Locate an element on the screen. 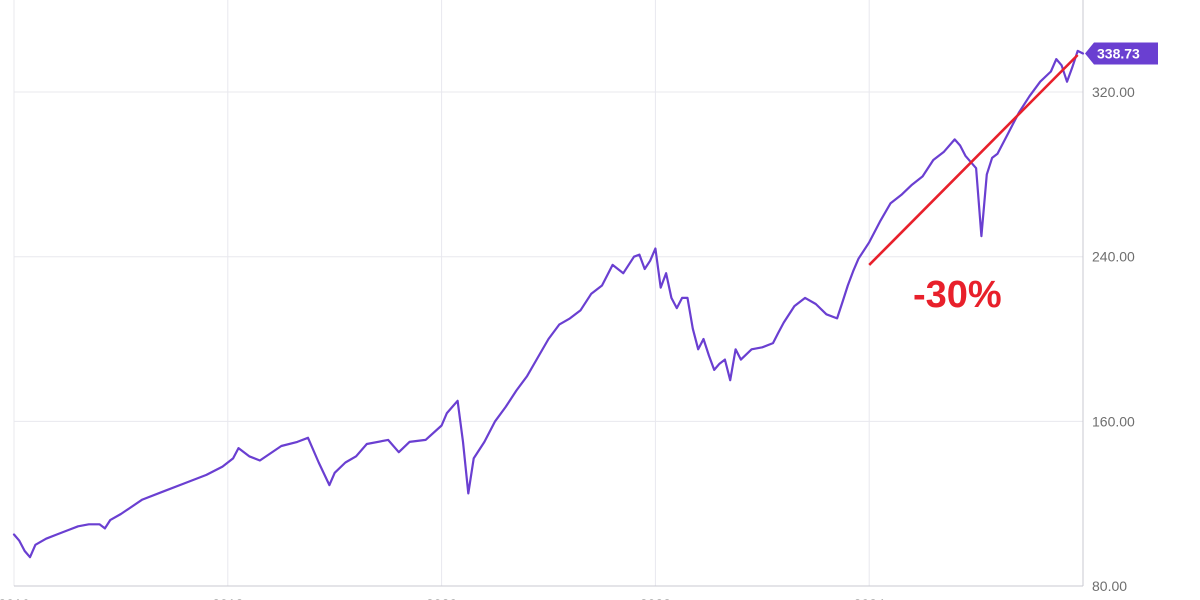 The width and height of the screenshot is (1200, 600). annotation-label: -30% is located at coordinates (957, 295).